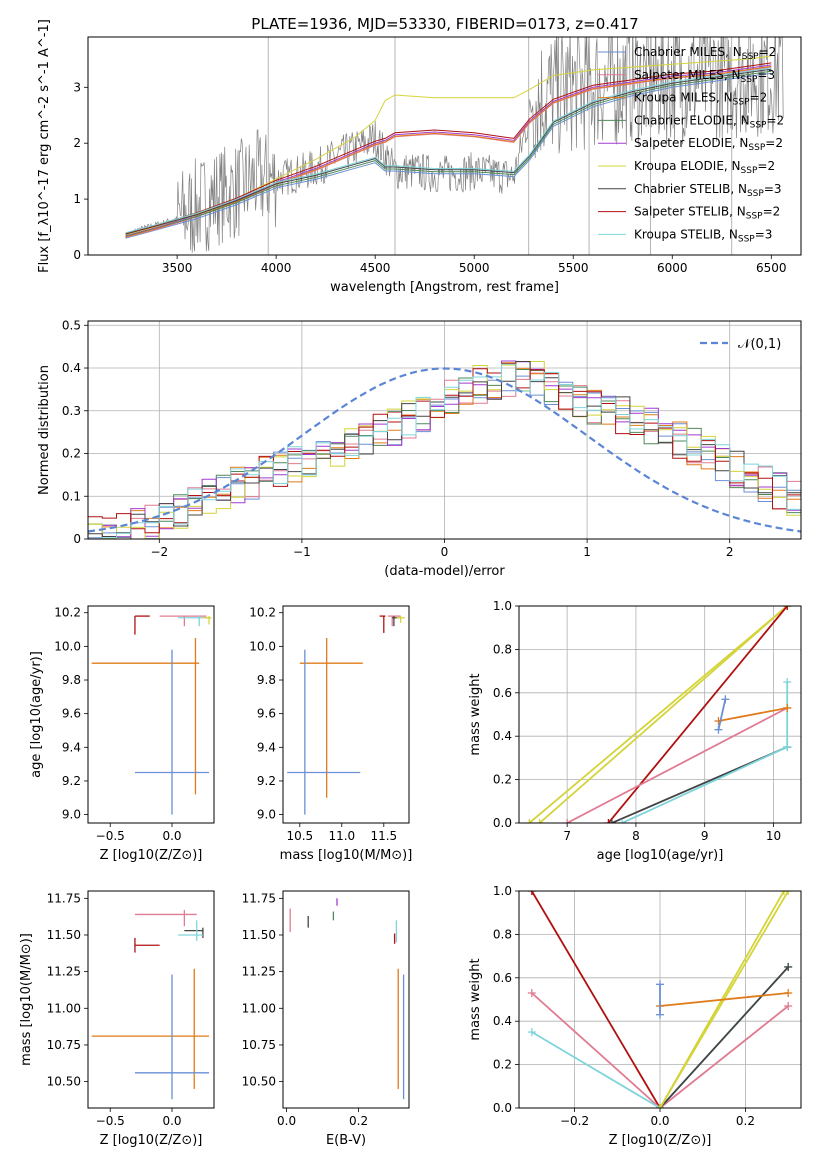 The image size is (819, 1170). Describe the element at coordinates (724, 999) in the screenshot. I see `weight_vs_Z-line-kroupa_miles` at that location.